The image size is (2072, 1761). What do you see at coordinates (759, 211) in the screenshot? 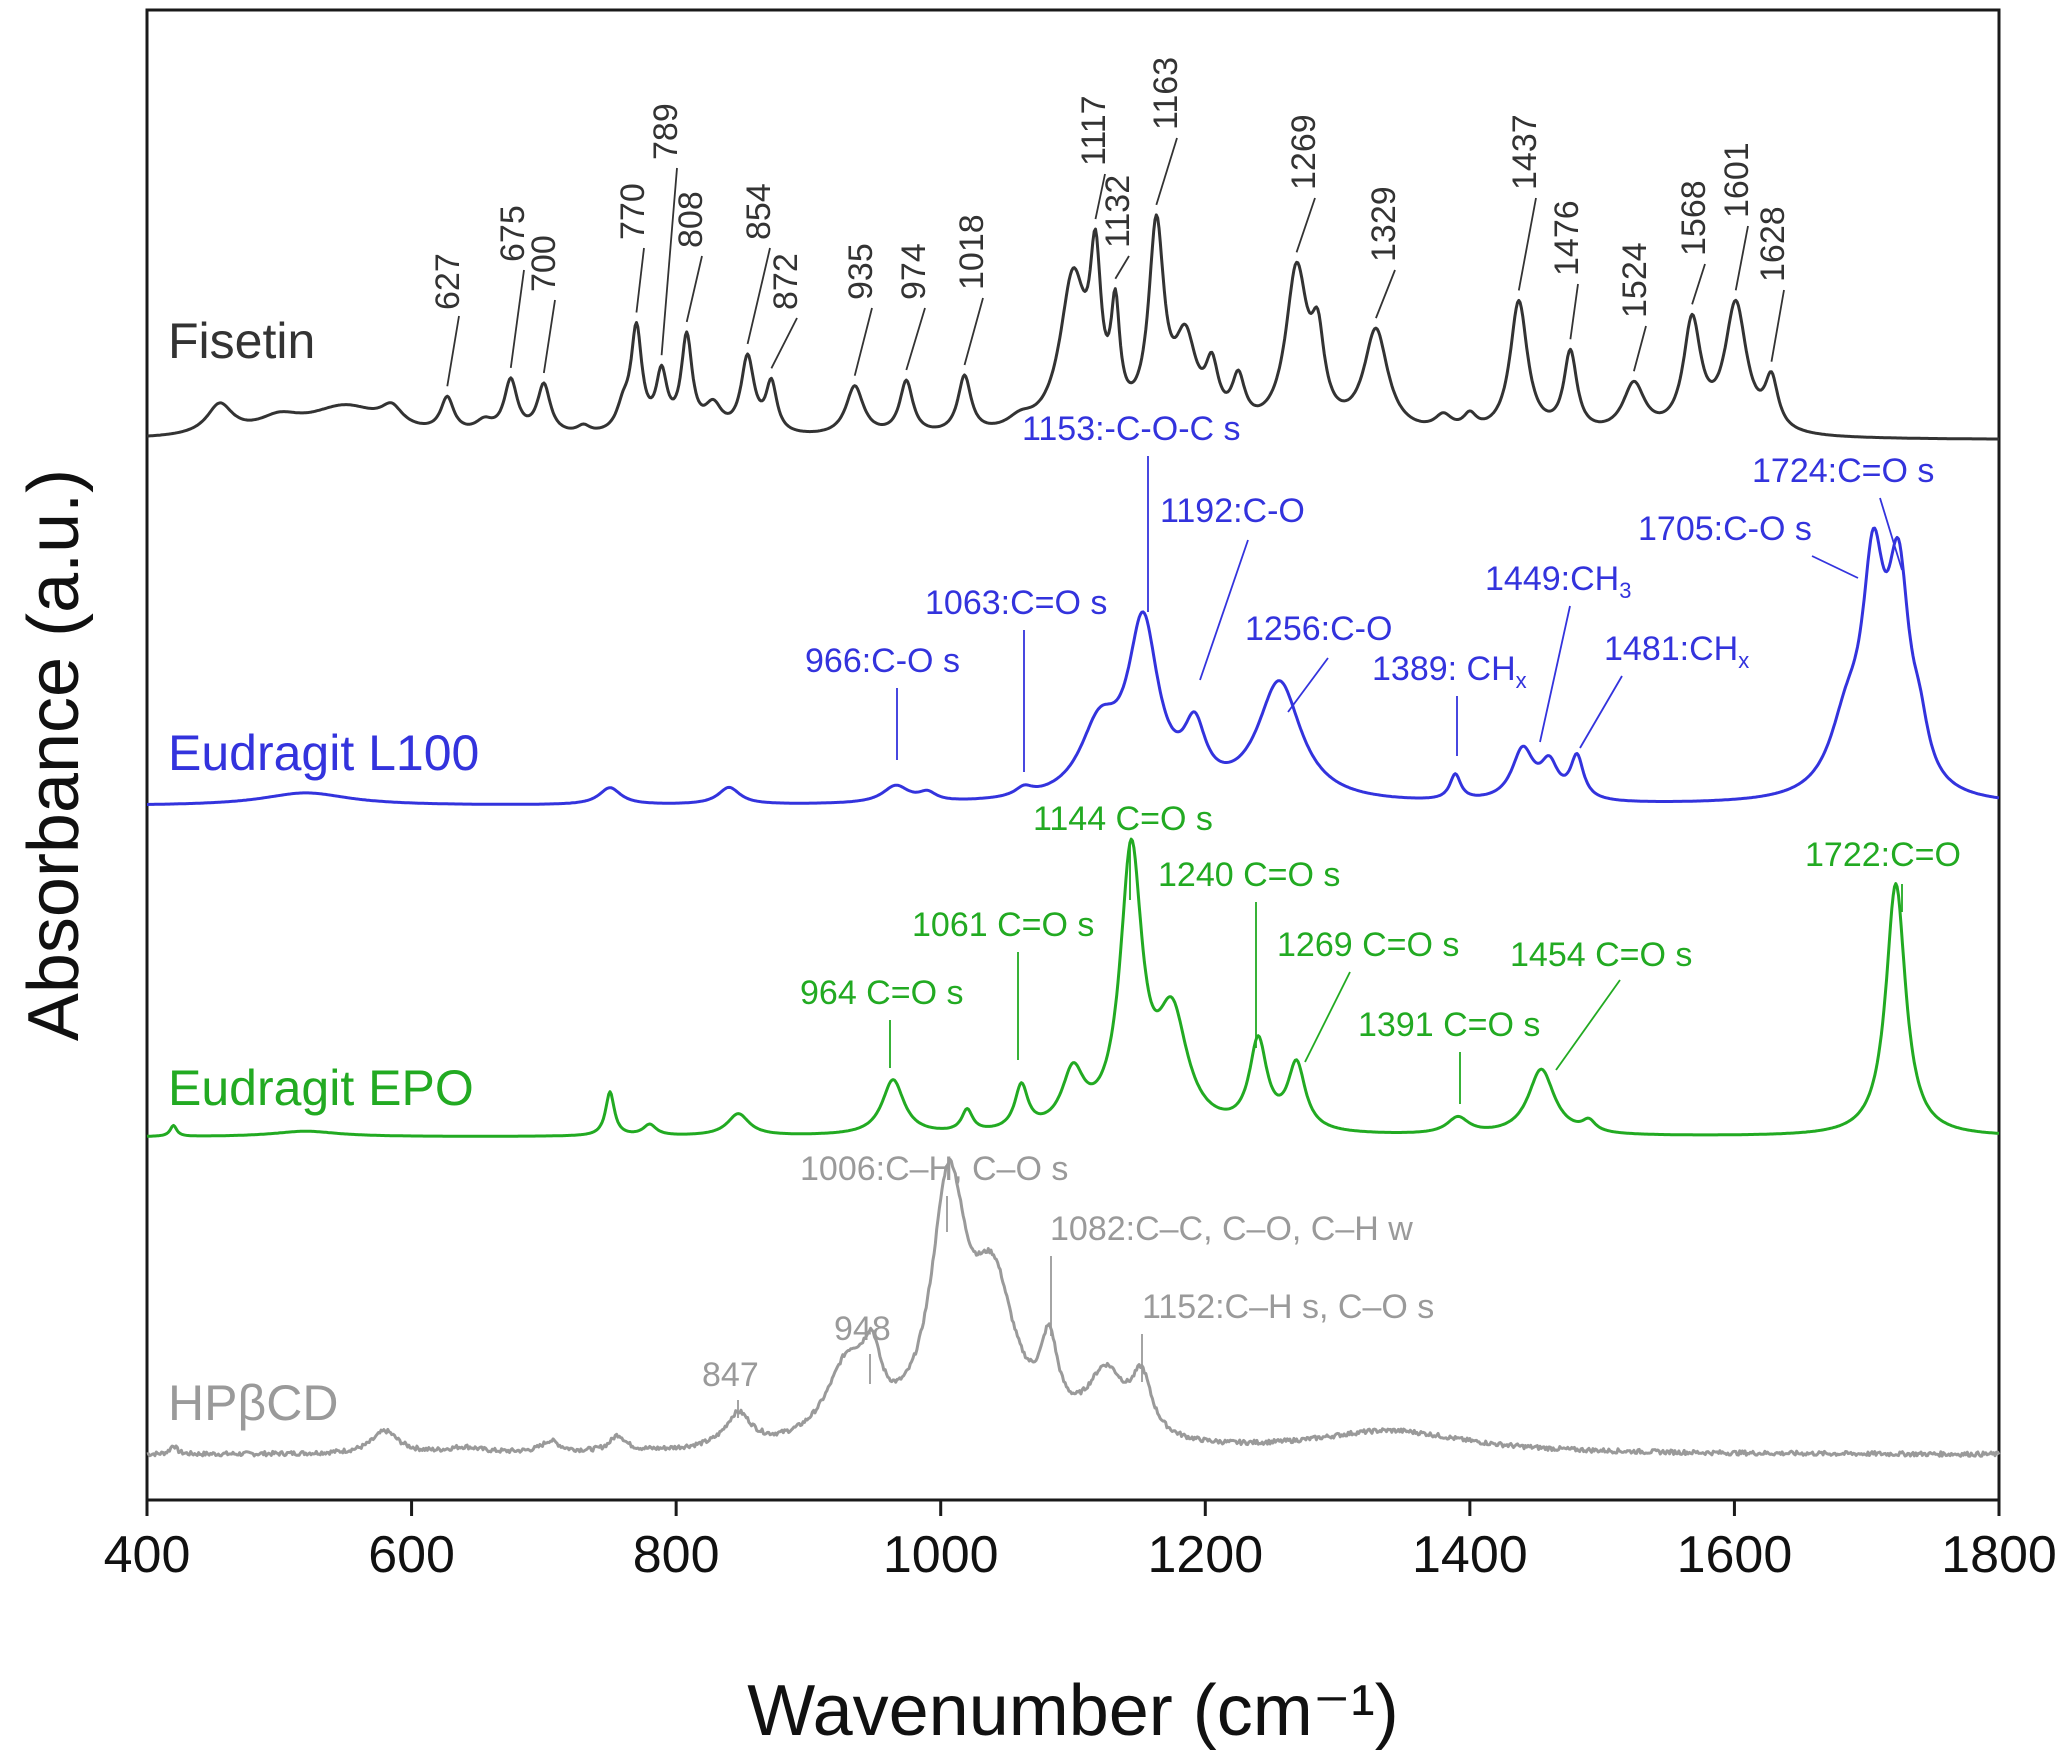
I see `ann-label-0-6: 854` at bounding box center [759, 211].